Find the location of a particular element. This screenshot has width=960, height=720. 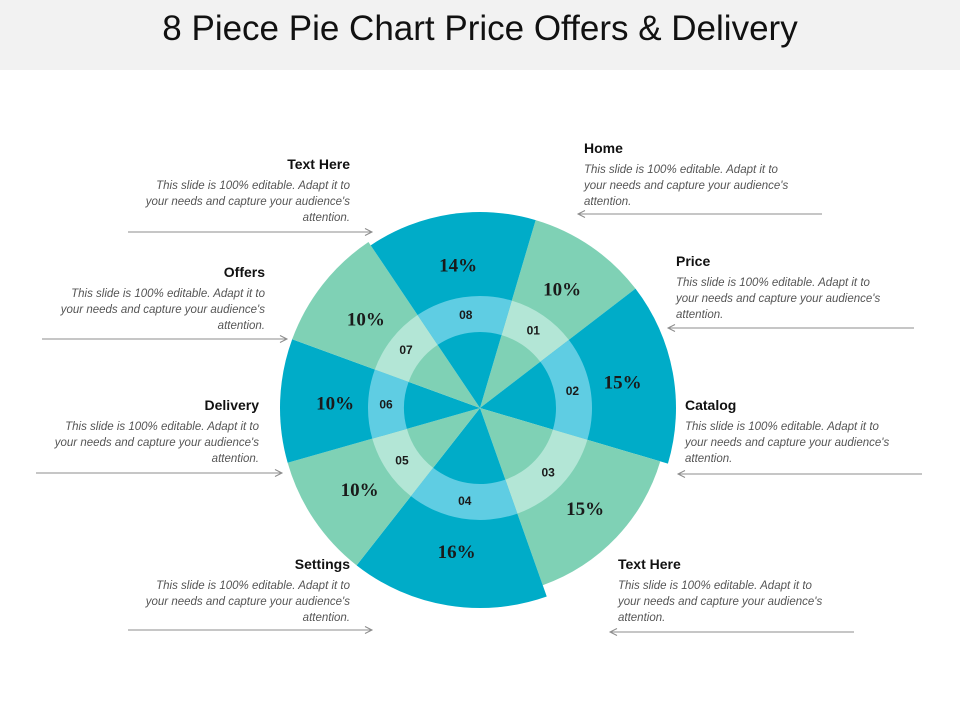

arrow-text-here-left is located at coordinates (251, 232).